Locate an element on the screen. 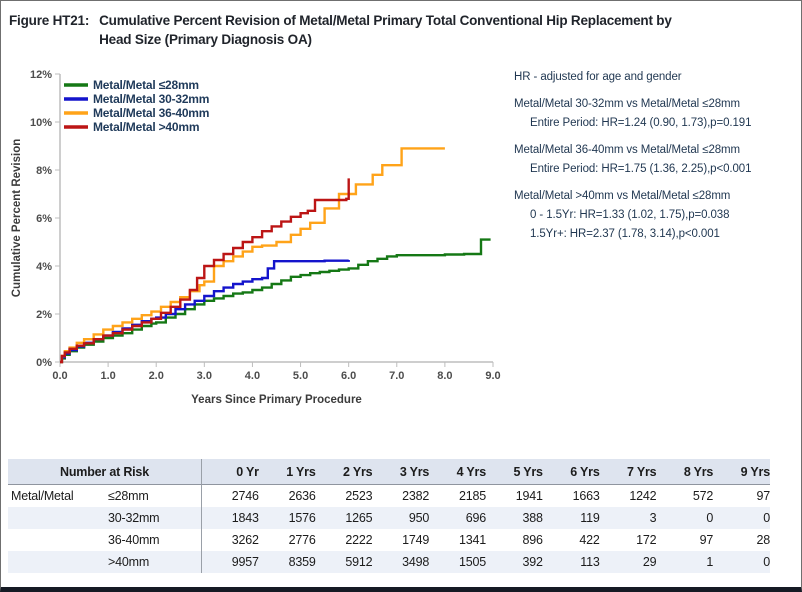 The height and width of the screenshot is (592, 802). risk-cell-value: 2222 is located at coordinates (359, 540).